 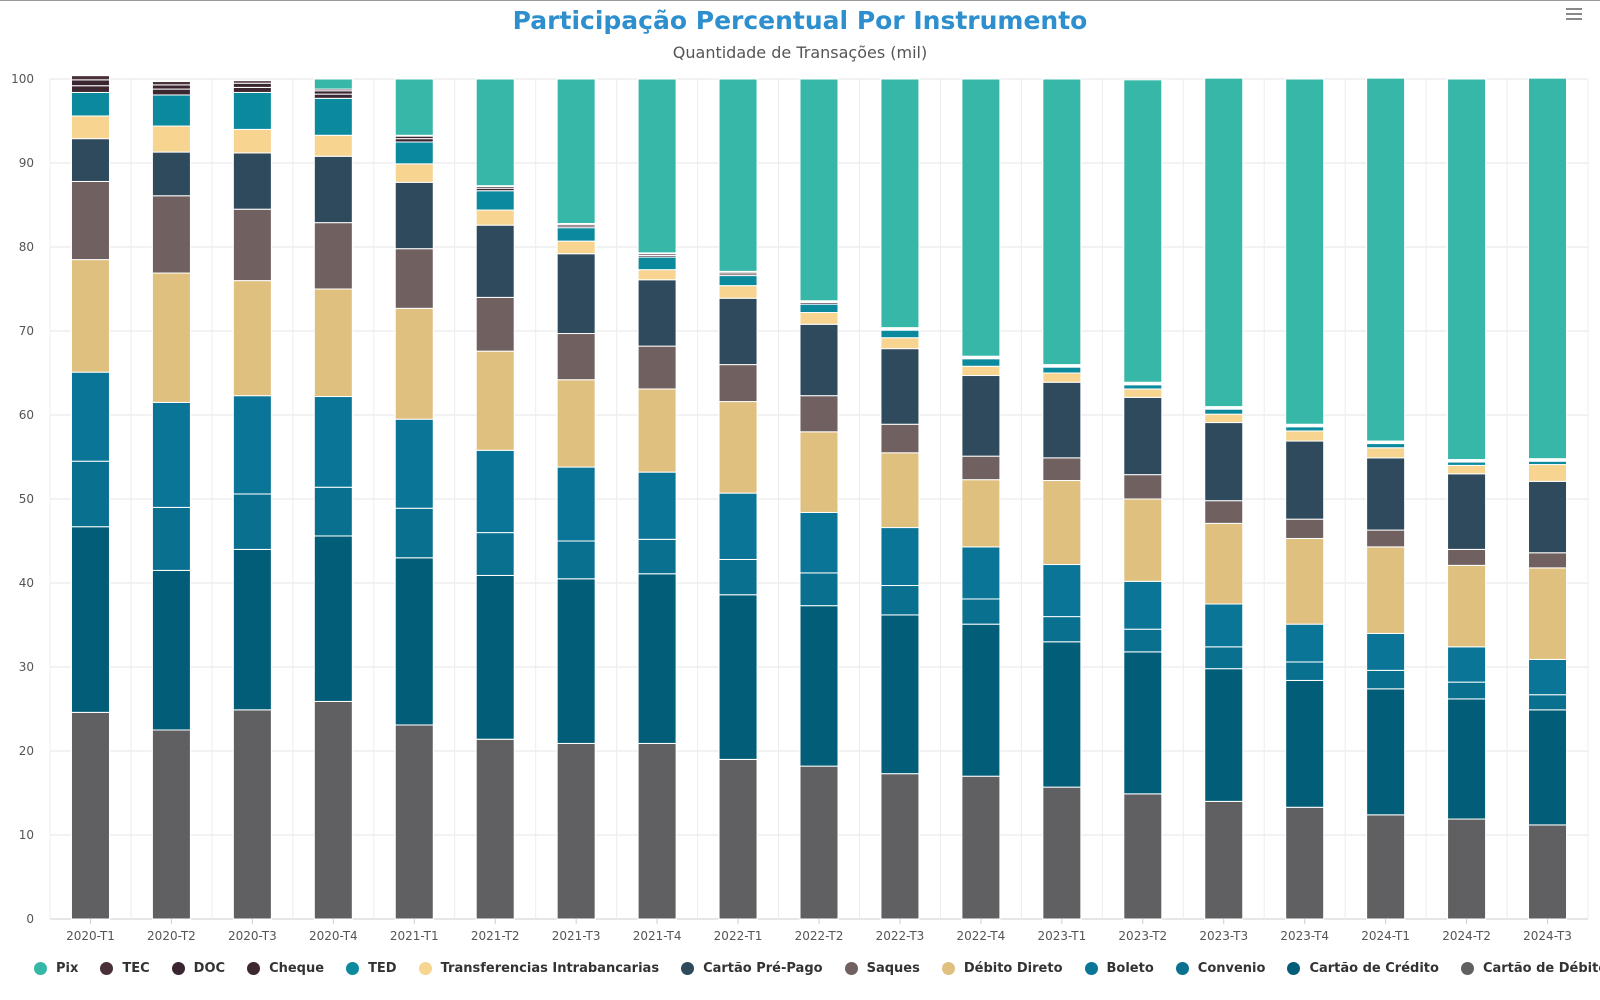 I want to click on legend-item: Saques, so click(x=882, y=968).